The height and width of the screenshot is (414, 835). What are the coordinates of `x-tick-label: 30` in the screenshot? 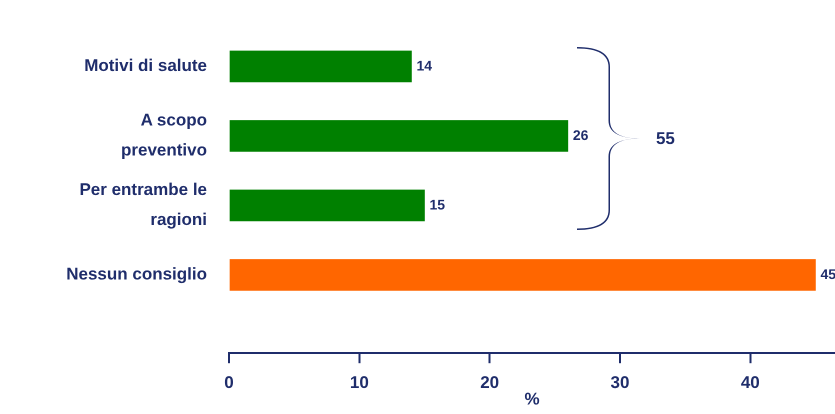 It's located at (620, 382).